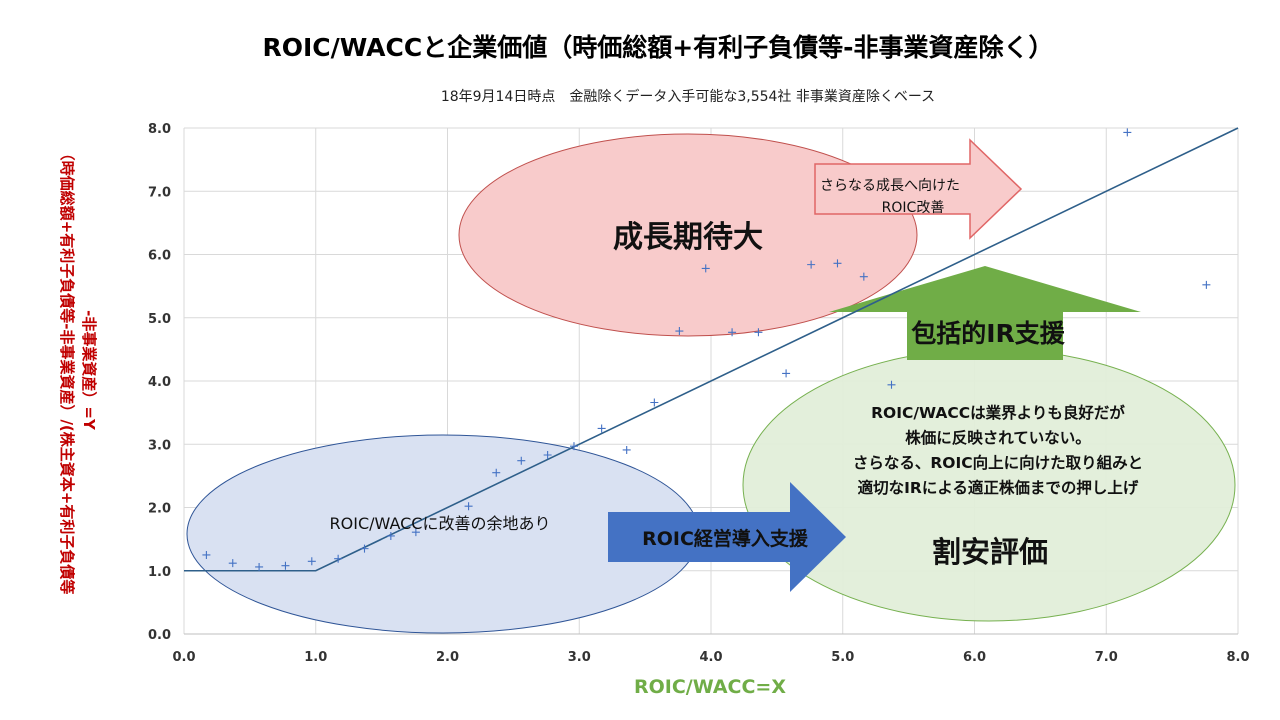 The image size is (1280, 720). Describe the element at coordinates (1106, 657) in the screenshot. I see `x-tick-label: 7.0` at that location.